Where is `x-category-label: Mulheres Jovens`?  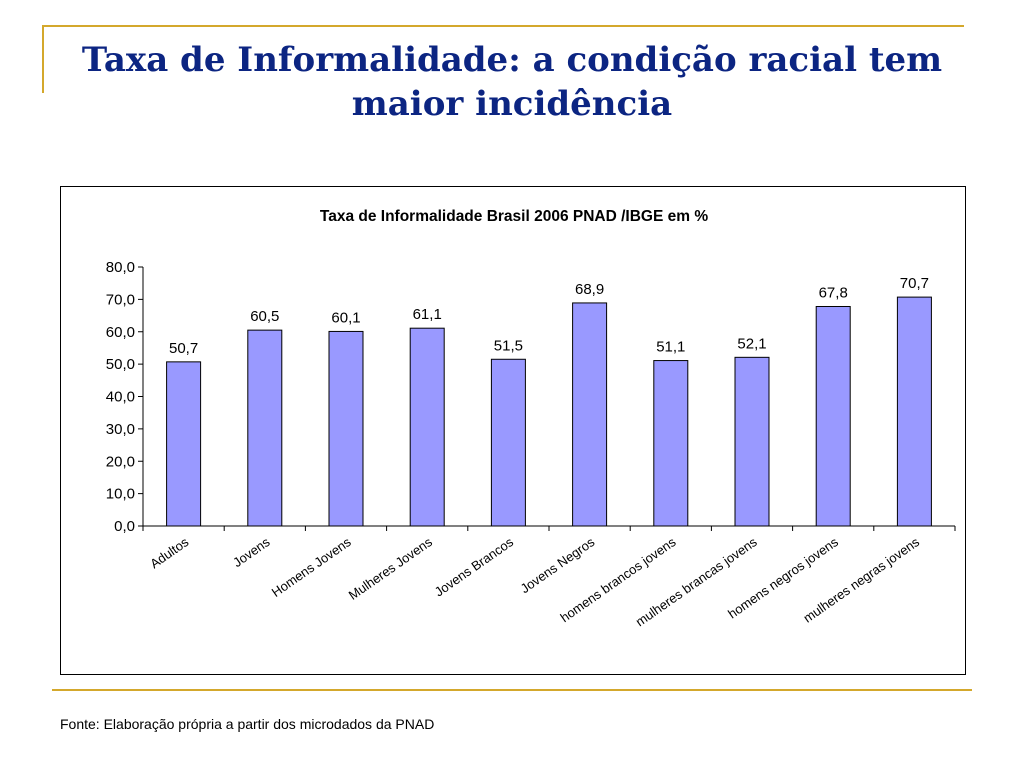
x-category-label: Mulheres Jovens is located at coordinates (391, 568).